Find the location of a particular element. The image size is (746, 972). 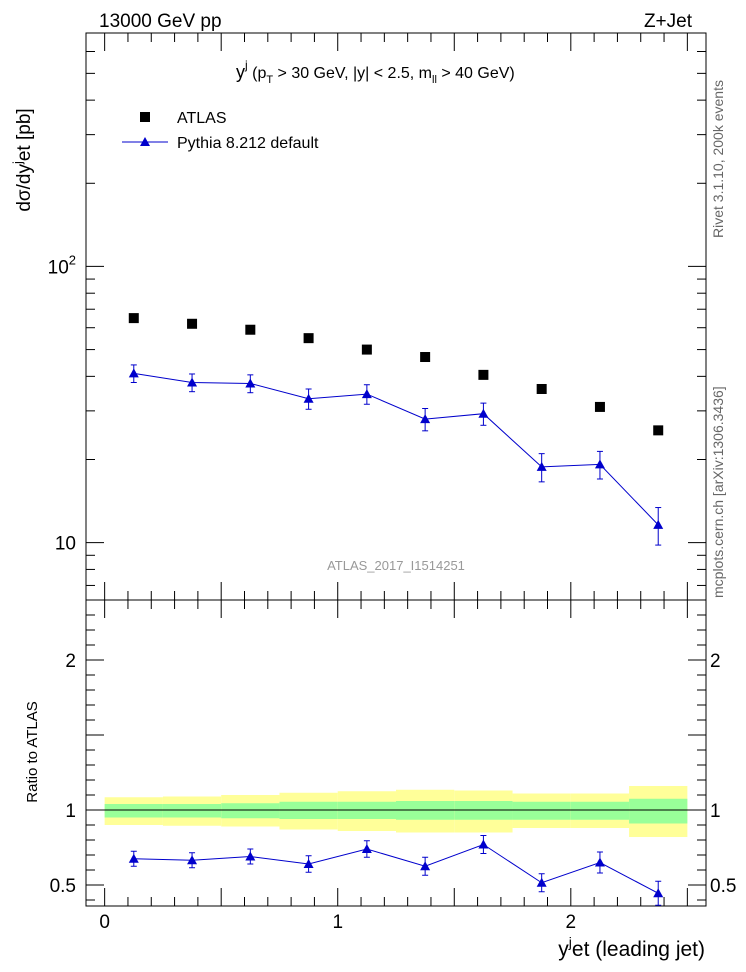

ratio-ylabel: Ratio to ATLAS is located at coordinates (32, 751).